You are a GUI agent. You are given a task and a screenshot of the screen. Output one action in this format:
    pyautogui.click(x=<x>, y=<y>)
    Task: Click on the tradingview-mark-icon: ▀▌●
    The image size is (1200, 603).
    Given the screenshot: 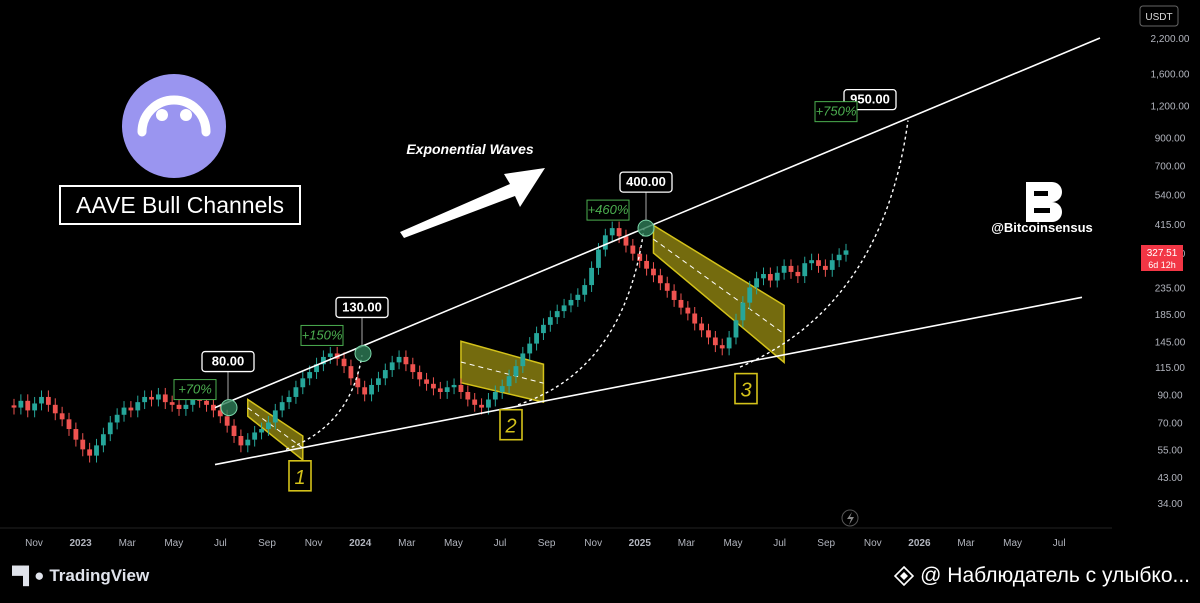 What is the action you would take?
    pyautogui.click(x=28, y=575)
    